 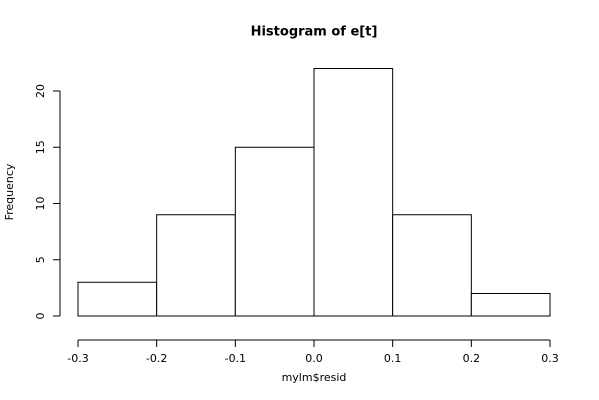 What do you see at coordinates (77, 358) in the screenshot?
I see `x-tick-label: -0.3` at bounding box center [77, 358].